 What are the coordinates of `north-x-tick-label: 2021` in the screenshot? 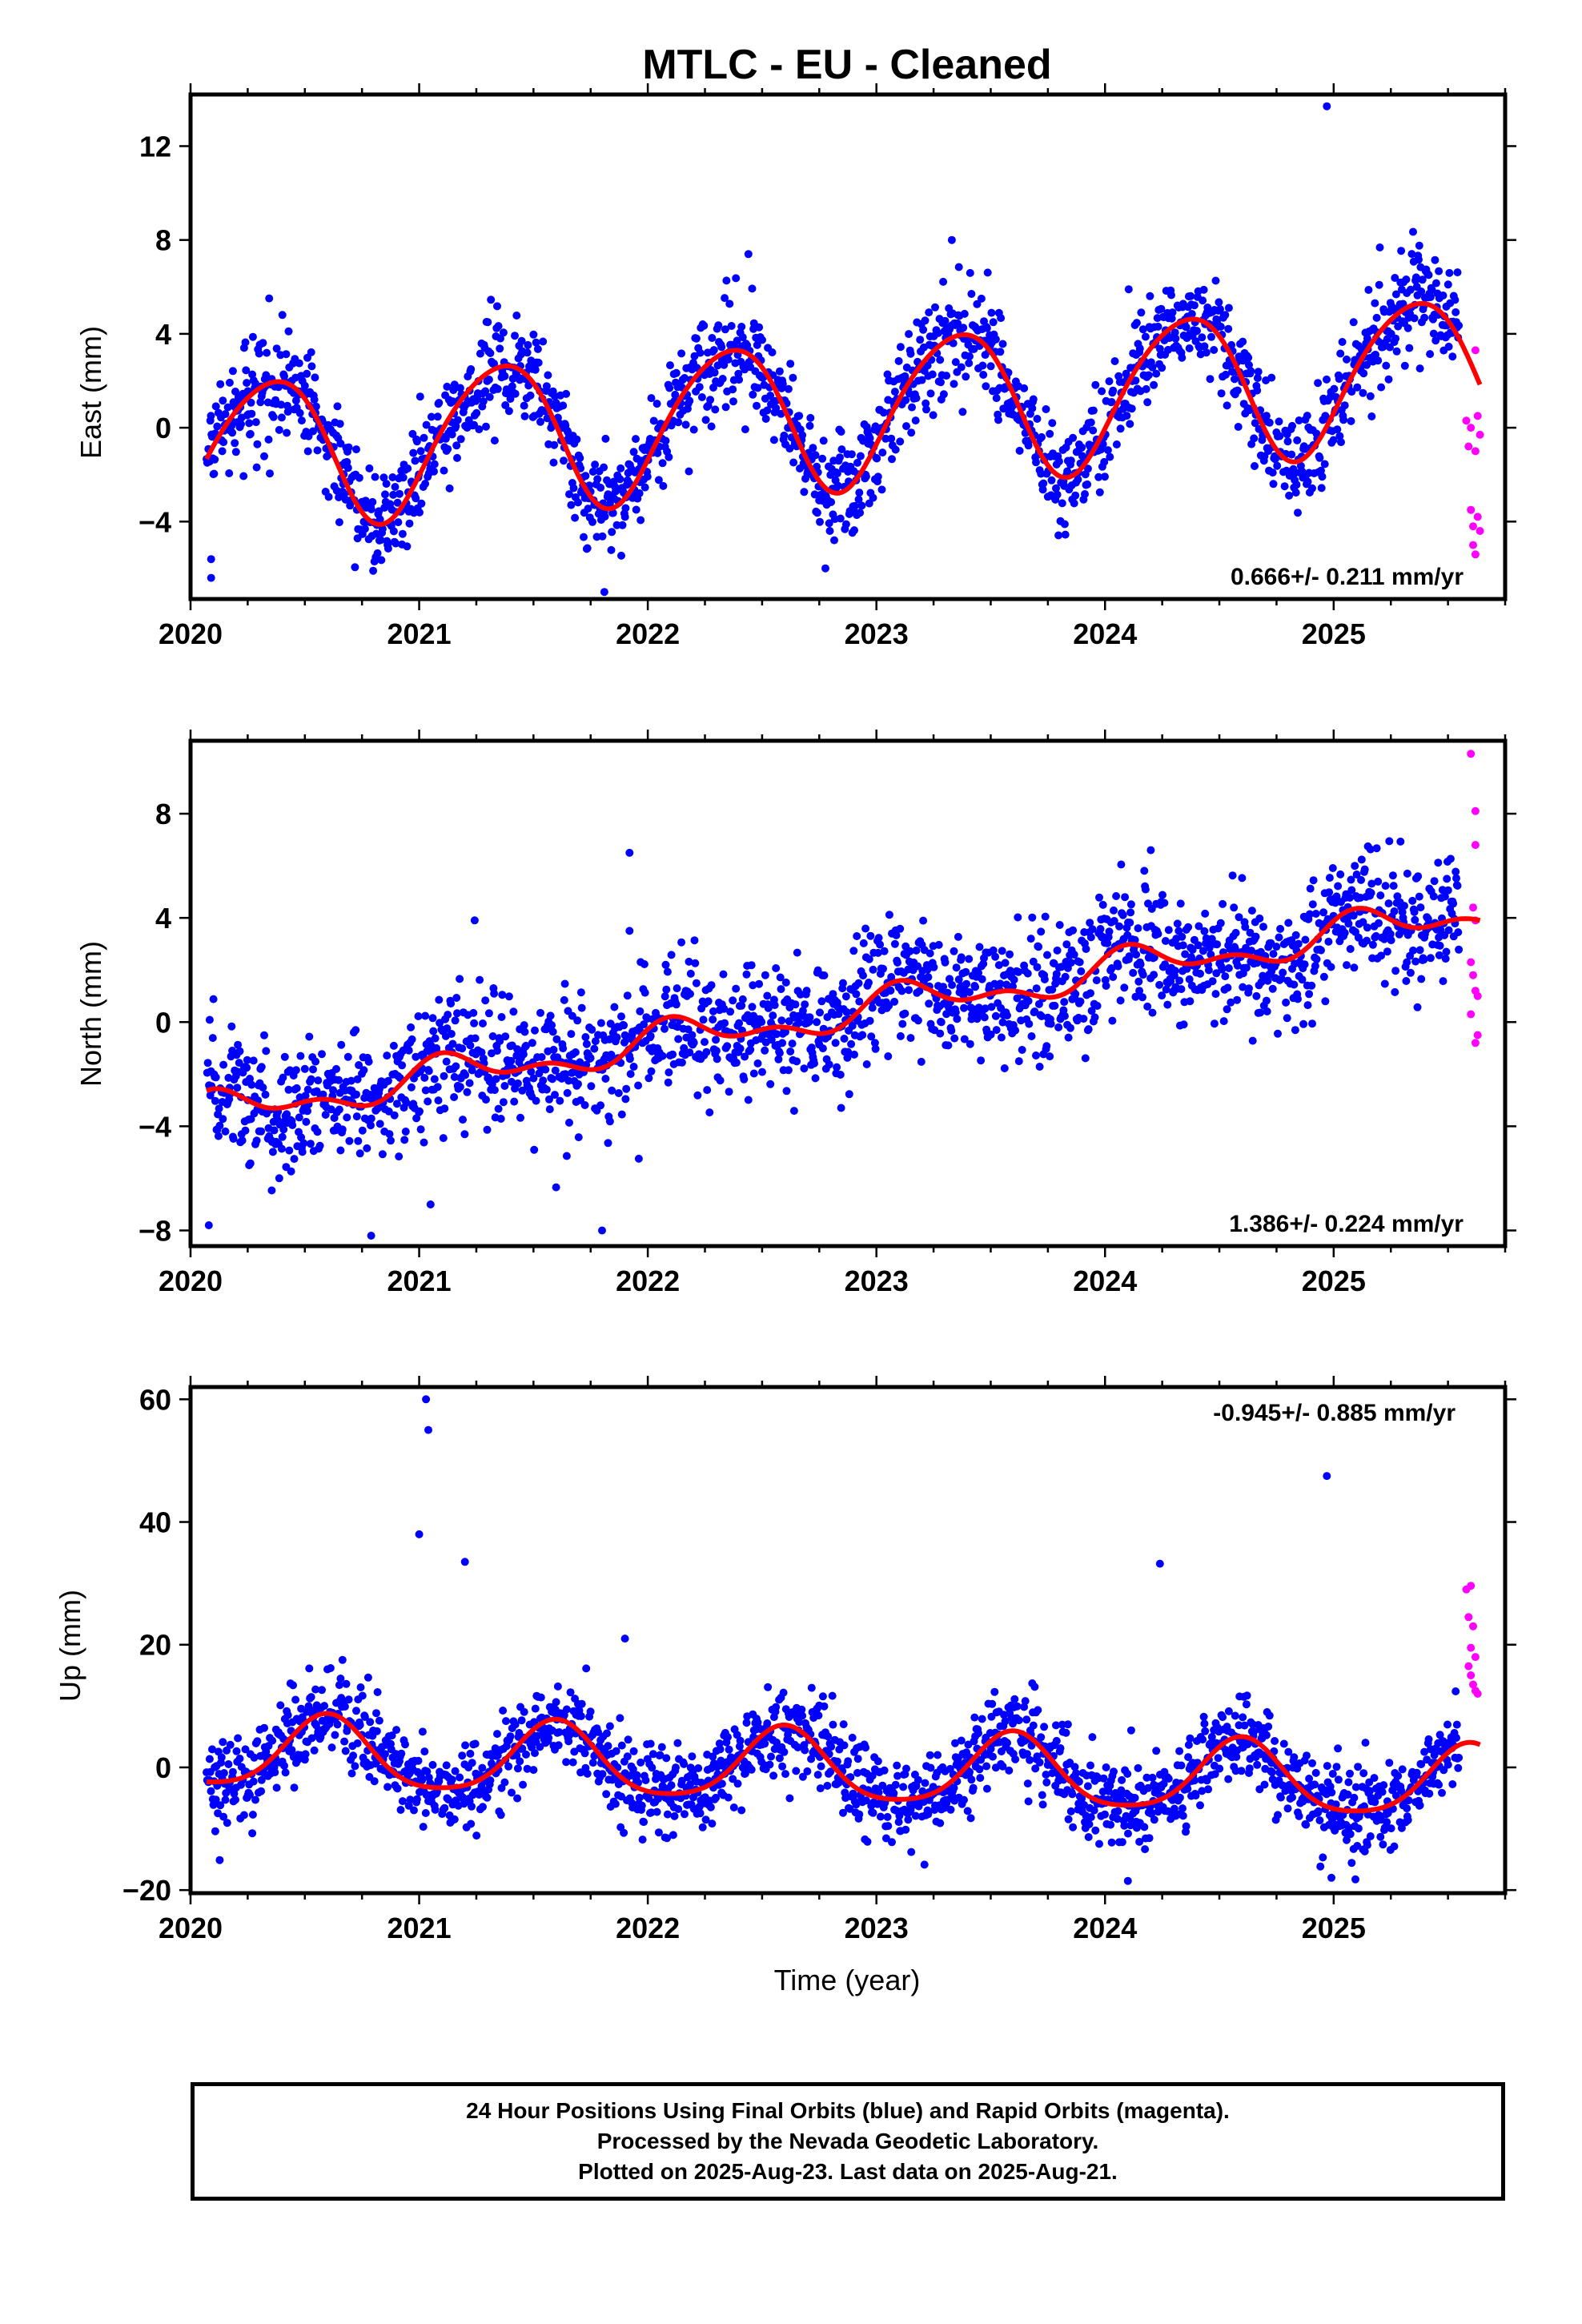 It's located at (419, 1281).